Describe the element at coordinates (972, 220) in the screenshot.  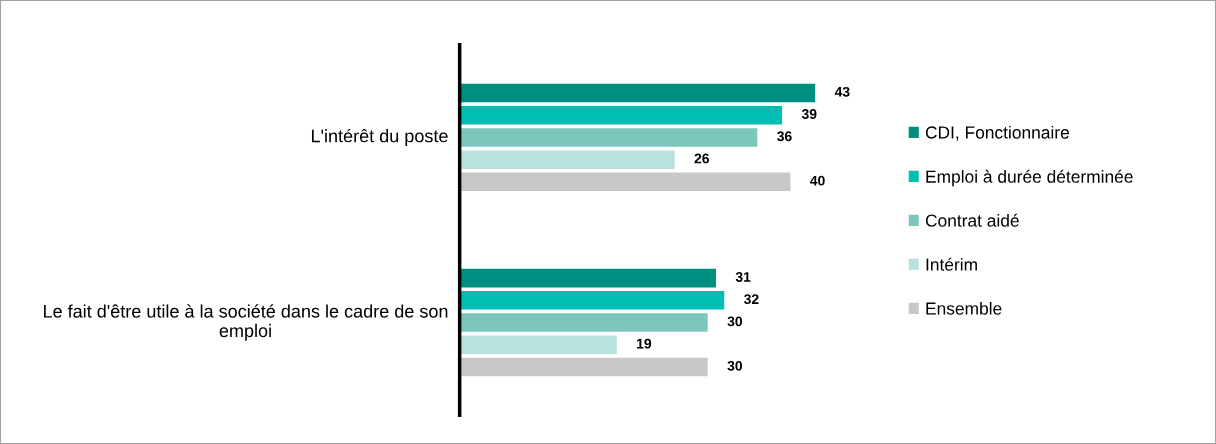
I see `legend-label: Contrat aidé` at that location.